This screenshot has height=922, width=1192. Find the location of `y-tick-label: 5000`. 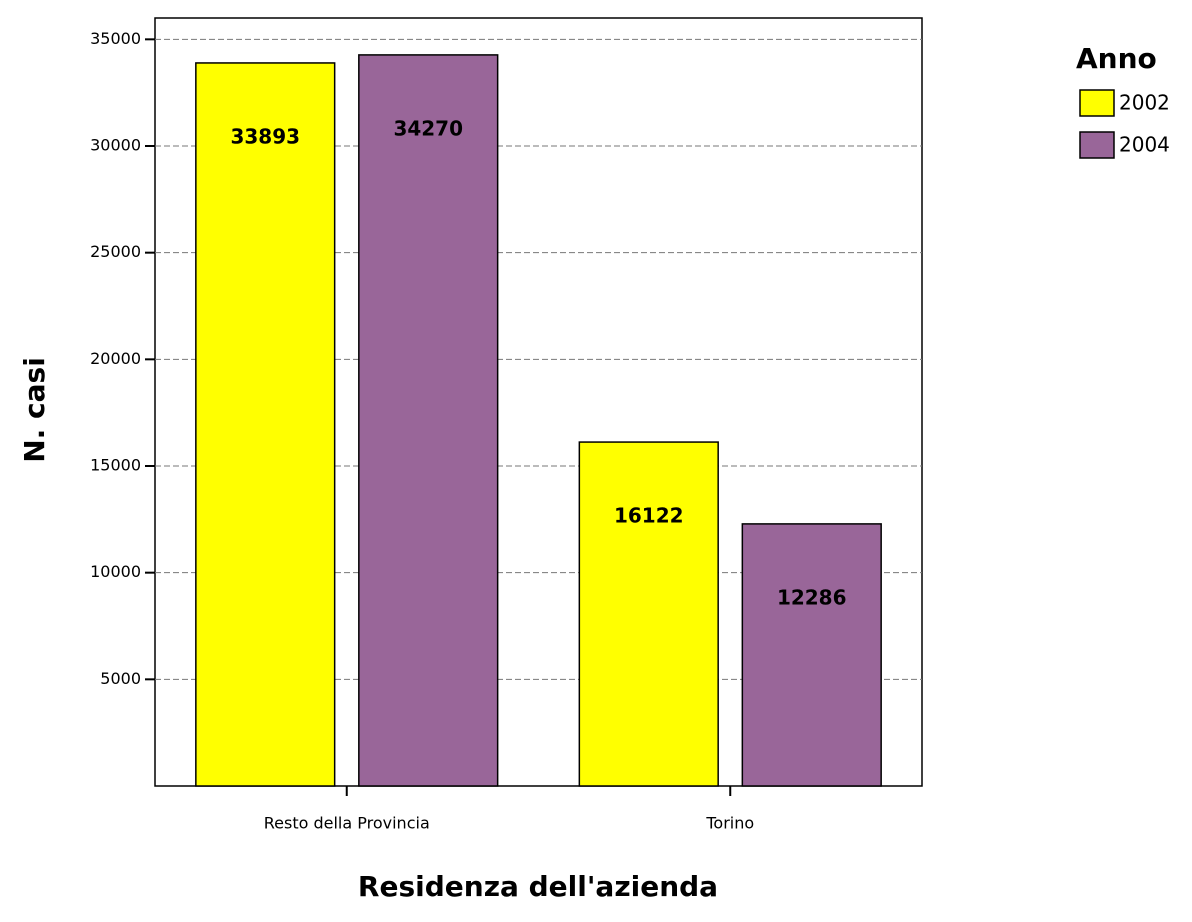

y-tick-label: 5000 is located at coordinates (120, 678).